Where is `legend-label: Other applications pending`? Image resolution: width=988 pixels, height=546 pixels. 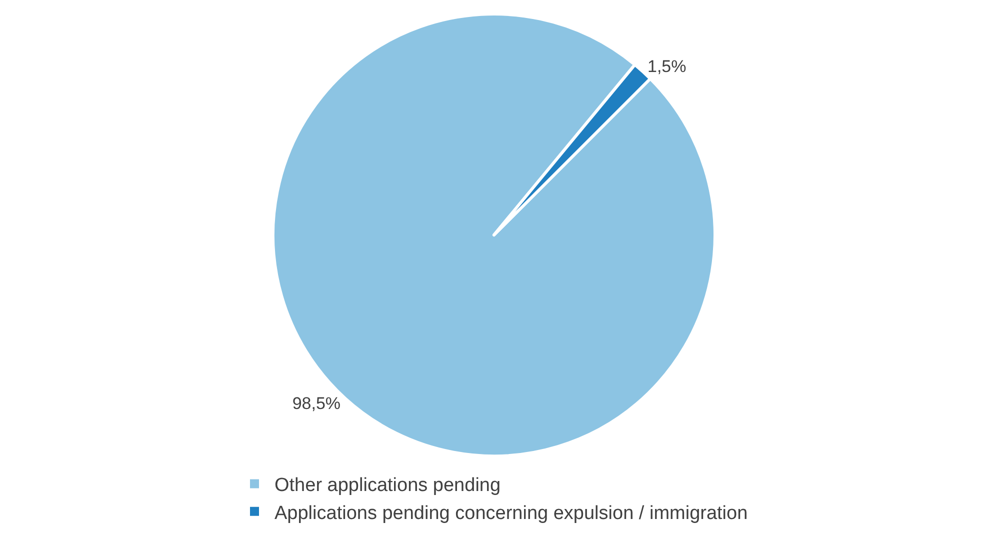
legend-label: Other applications pending is located at coordinates (387, 485).